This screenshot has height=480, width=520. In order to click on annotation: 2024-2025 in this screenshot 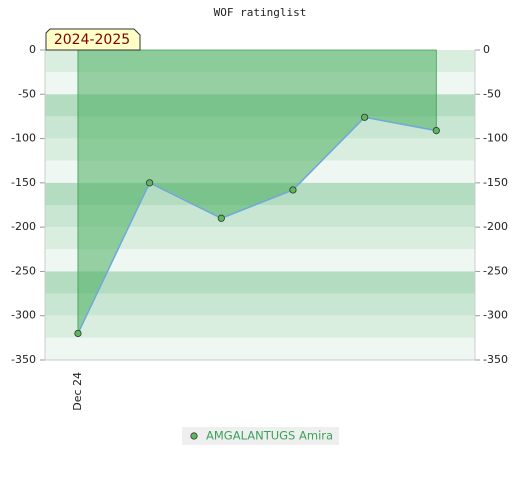, I will do `click(92, 40)`.